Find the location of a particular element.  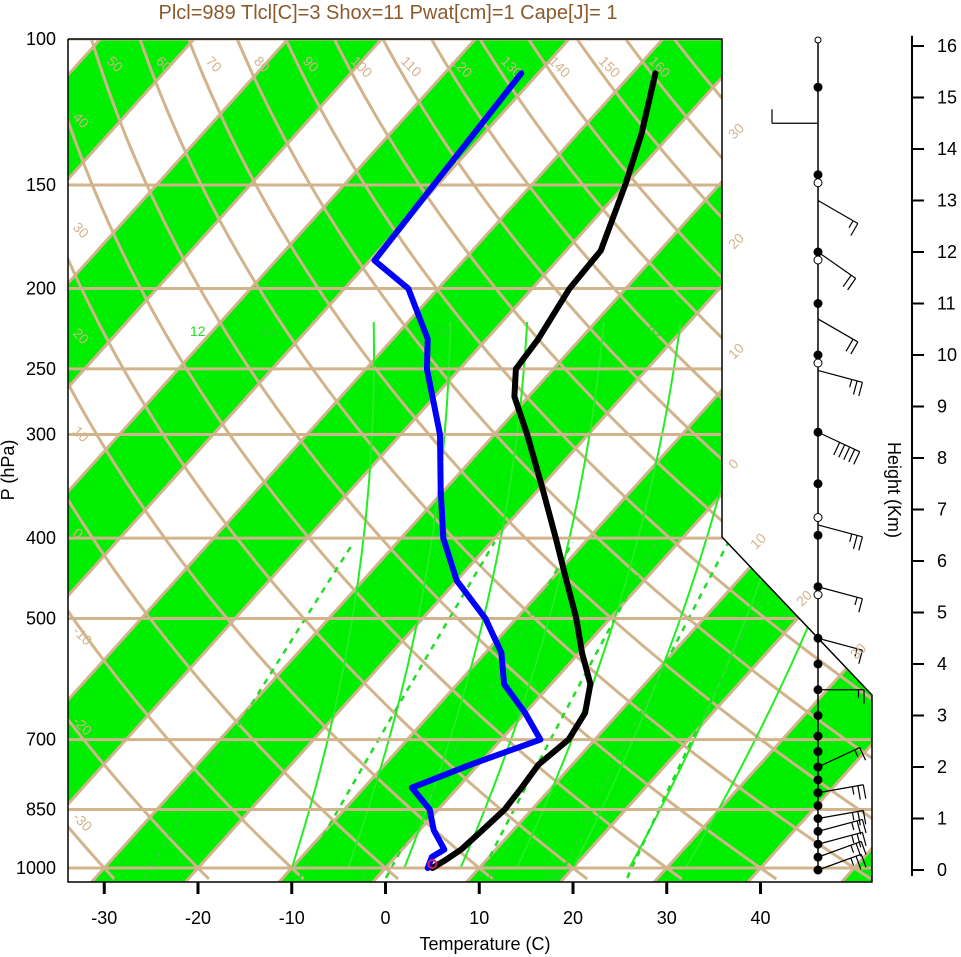

height-tick-label: 3 is located at coordinates (942, 716).